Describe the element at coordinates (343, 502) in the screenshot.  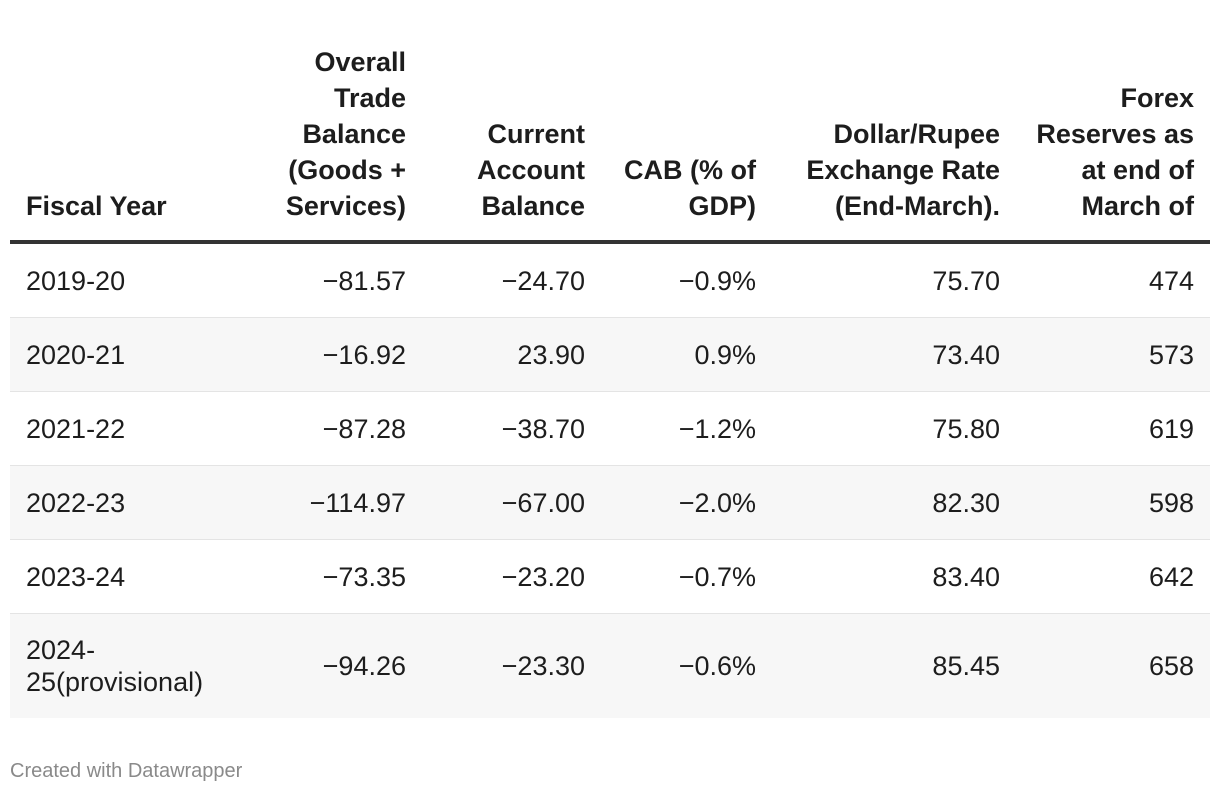
I see `cell-trade-balance: −114.97` at that location.